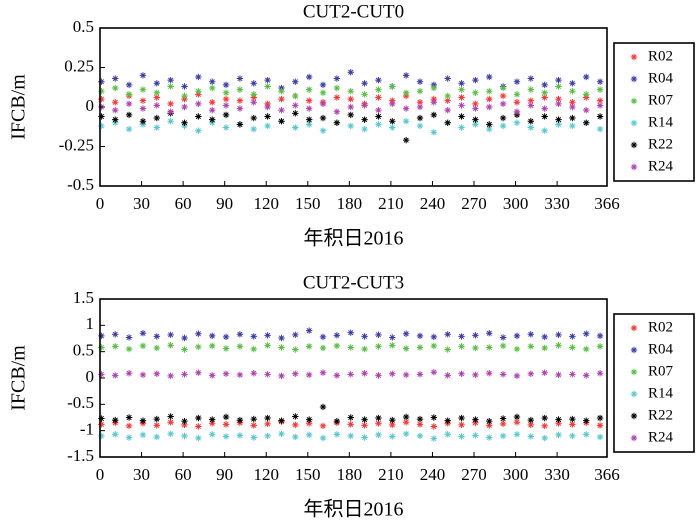  What do you see at coordinates (607, 203) in the screenshot?
I see `x-tick-label: 366` at bounding box center [607, 203].